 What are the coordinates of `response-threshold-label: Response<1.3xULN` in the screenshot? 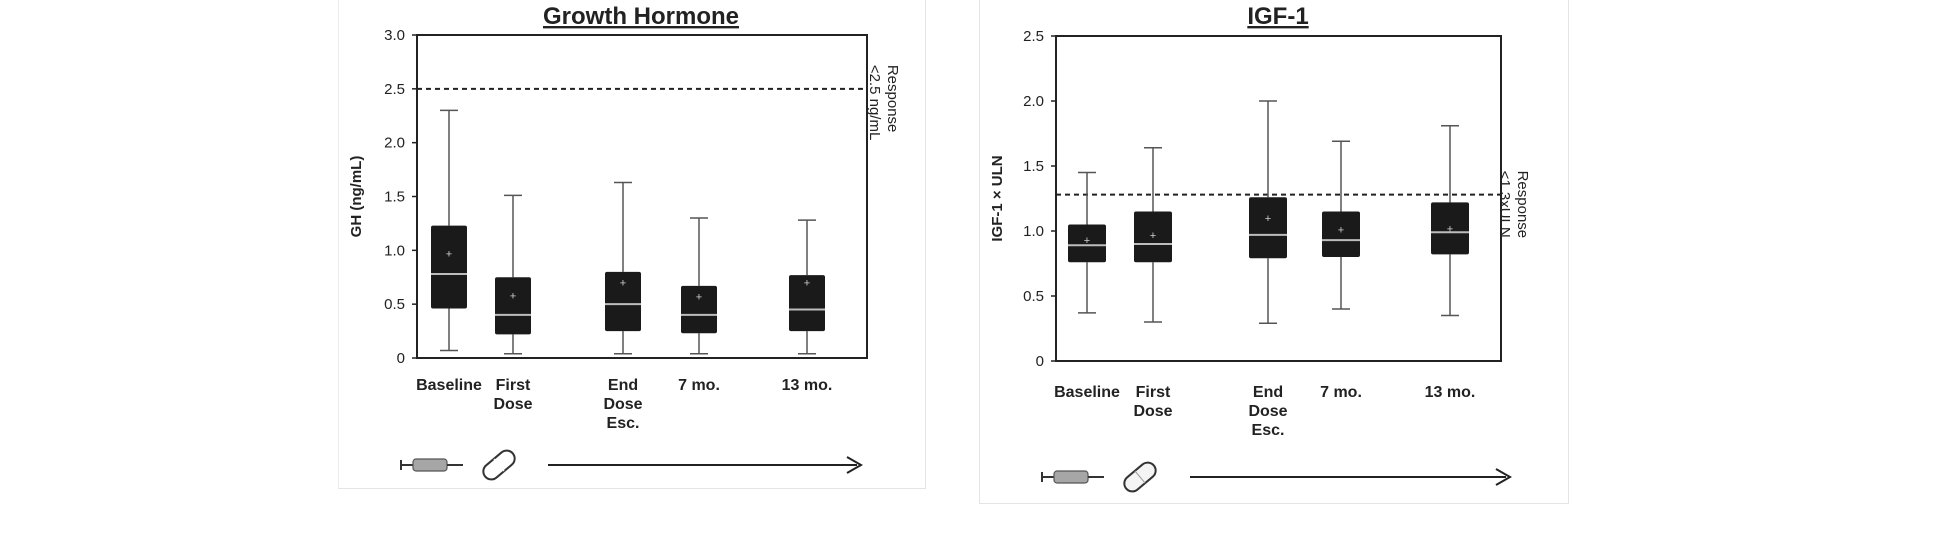 It's located at (1513, 205).